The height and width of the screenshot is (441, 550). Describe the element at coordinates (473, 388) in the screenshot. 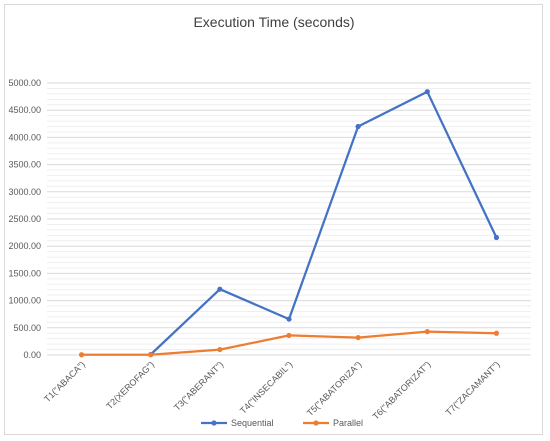

I see `x-tick-label: T7("ZACAMANT")` at that location.